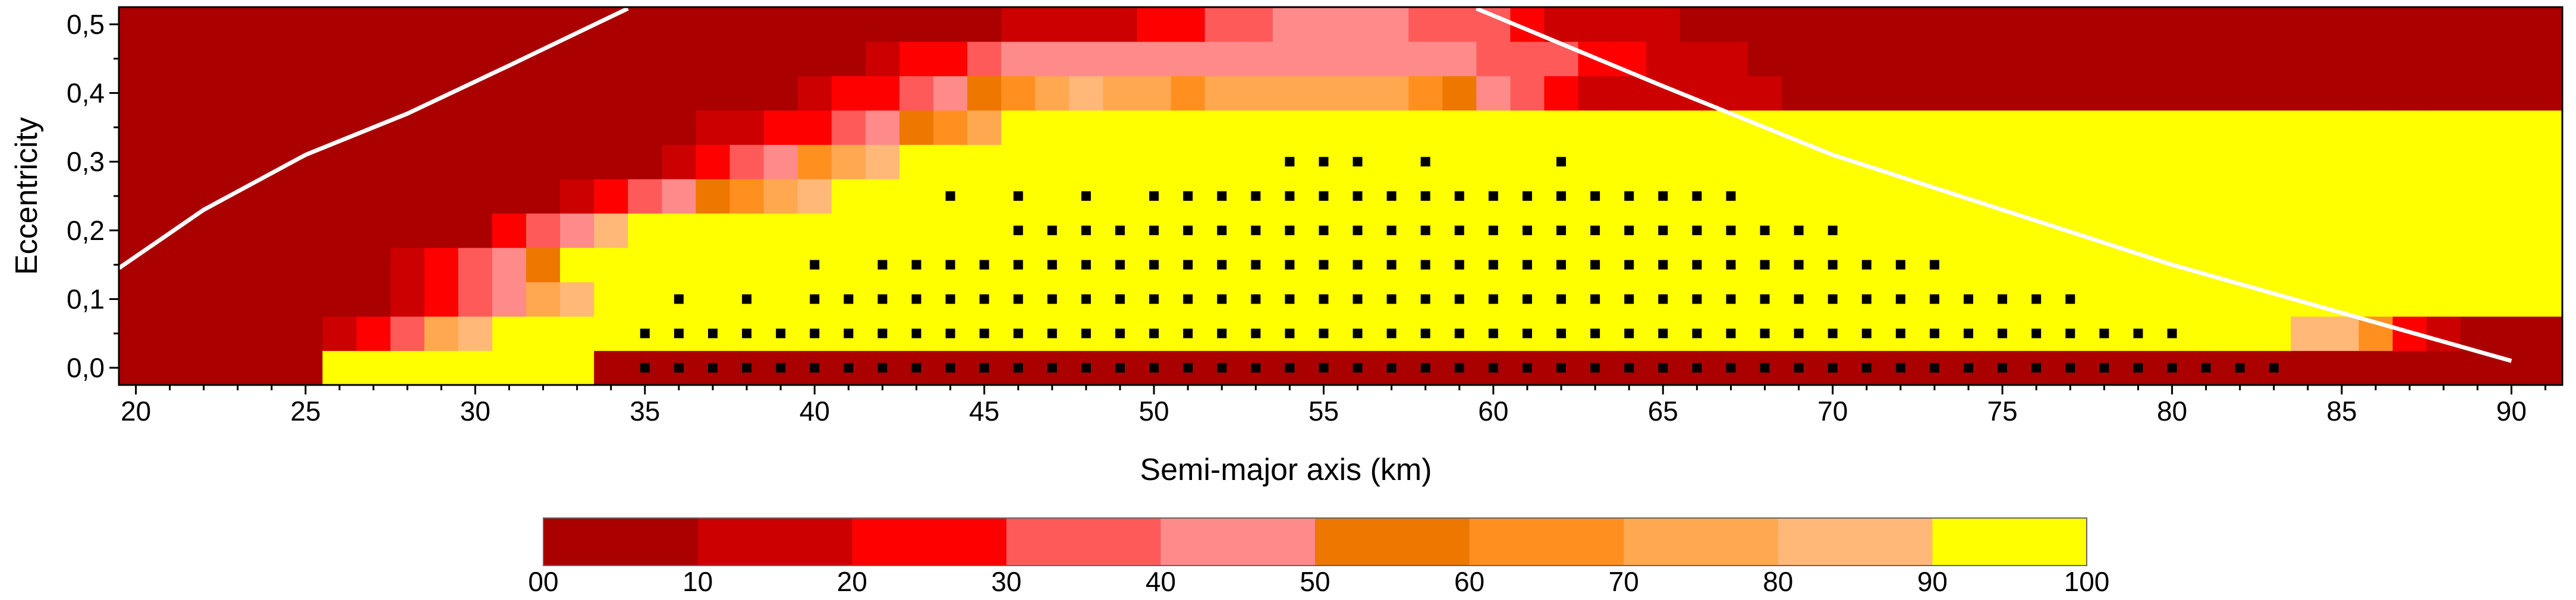 Image resolution: width=2576 pixels, height=600 pixels. Describe the element at coordinates (1286, 470) in the screenshot. I see `x-axis-label: Semi-major axis (km)` at that location.